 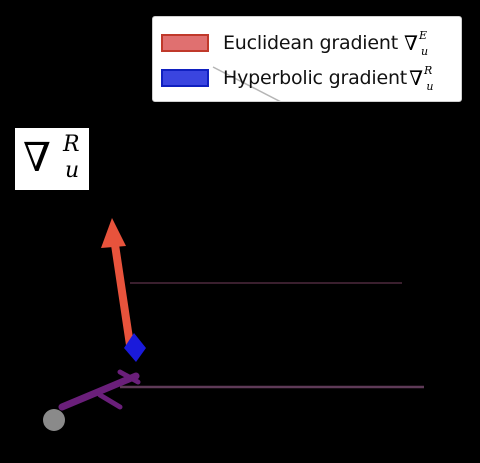 I want to click on legend-background-line, so click(x=246, y=83).